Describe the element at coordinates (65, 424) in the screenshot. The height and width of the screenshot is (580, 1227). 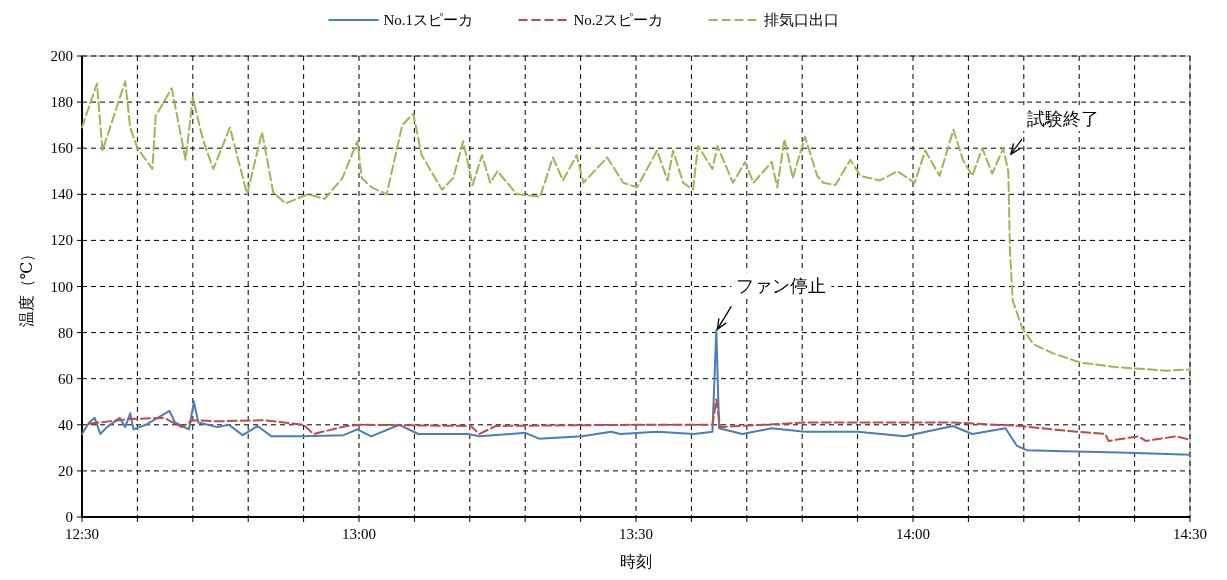
I see `y-tick-label: 40` at that location.